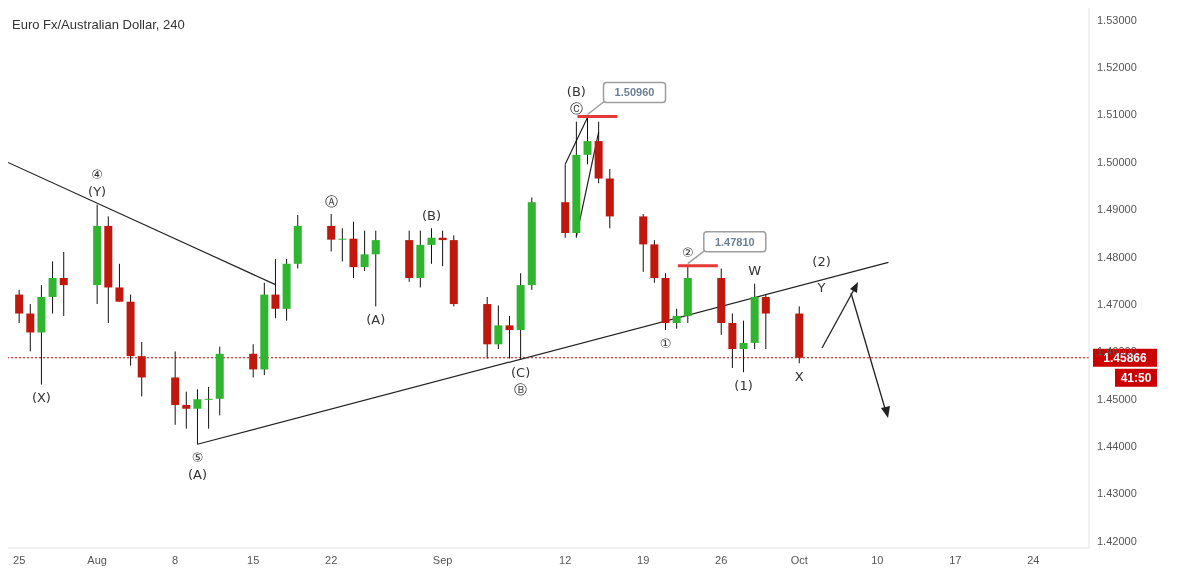 The image size is (1181, 580). I want to click on x-tick-label: 17, so click(955, 559).